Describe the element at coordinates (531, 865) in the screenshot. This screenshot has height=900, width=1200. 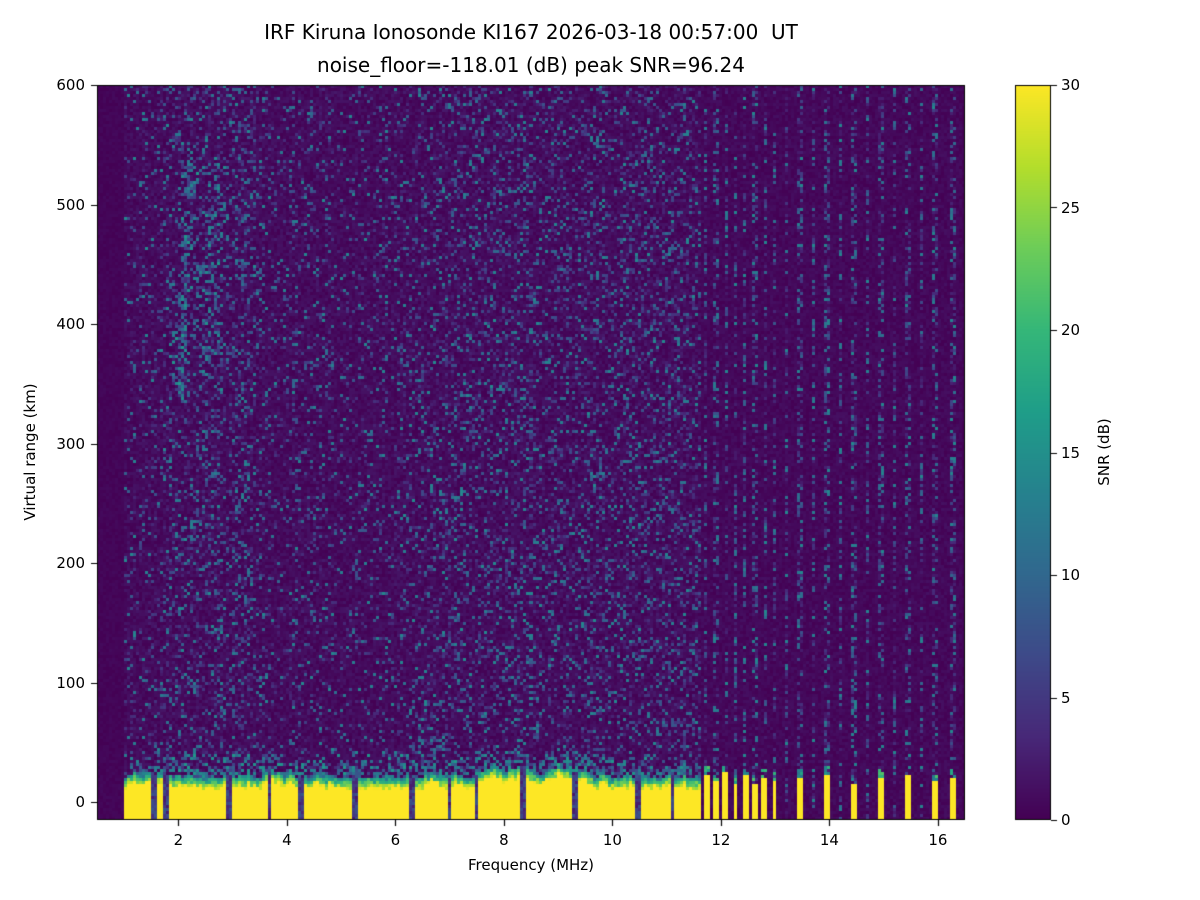
I see `x-axis-label: Frequency (MHz)` at that location.